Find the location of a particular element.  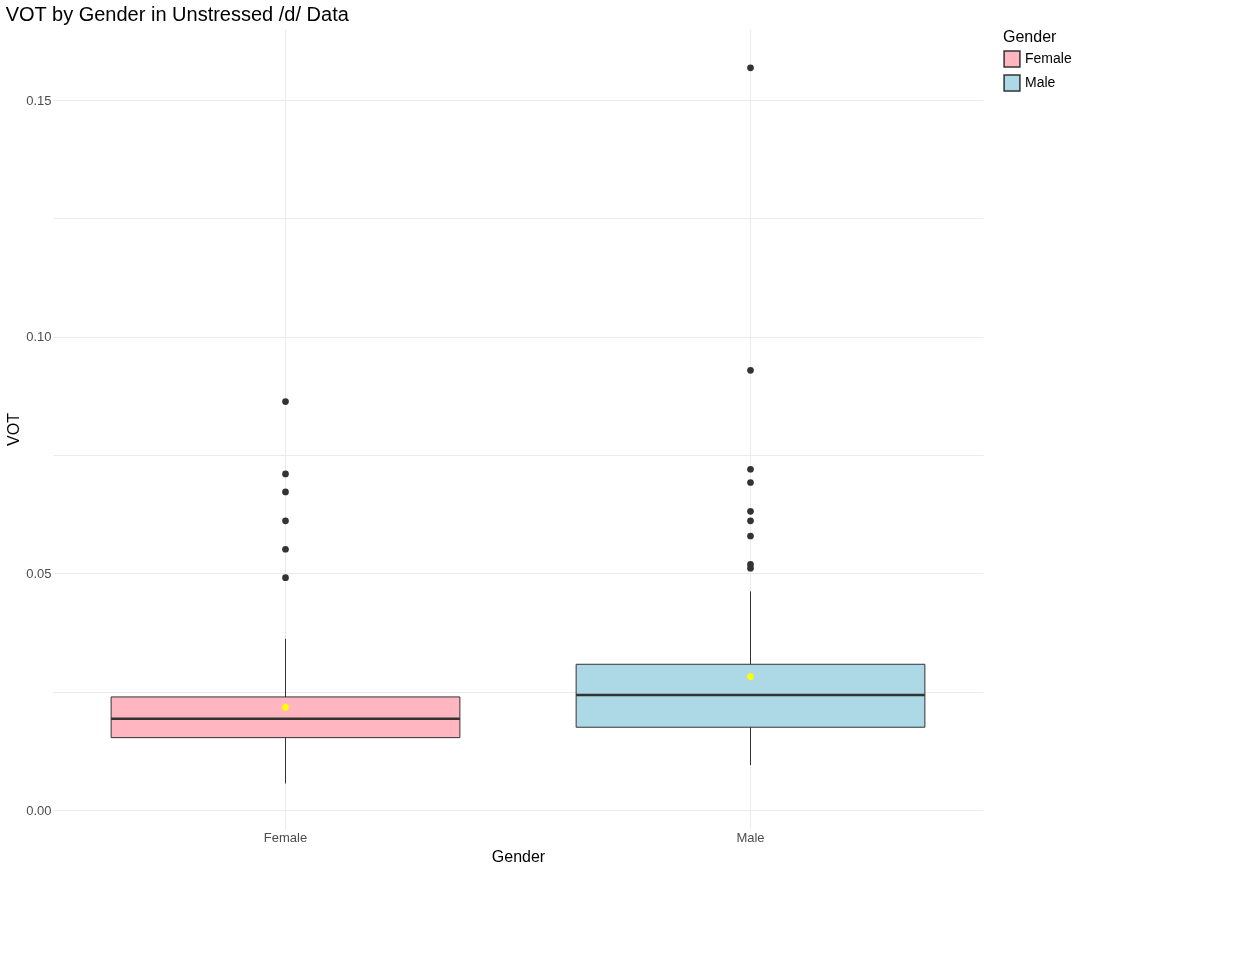

x-axis-title: Gender is located at coordinates (518, 856).